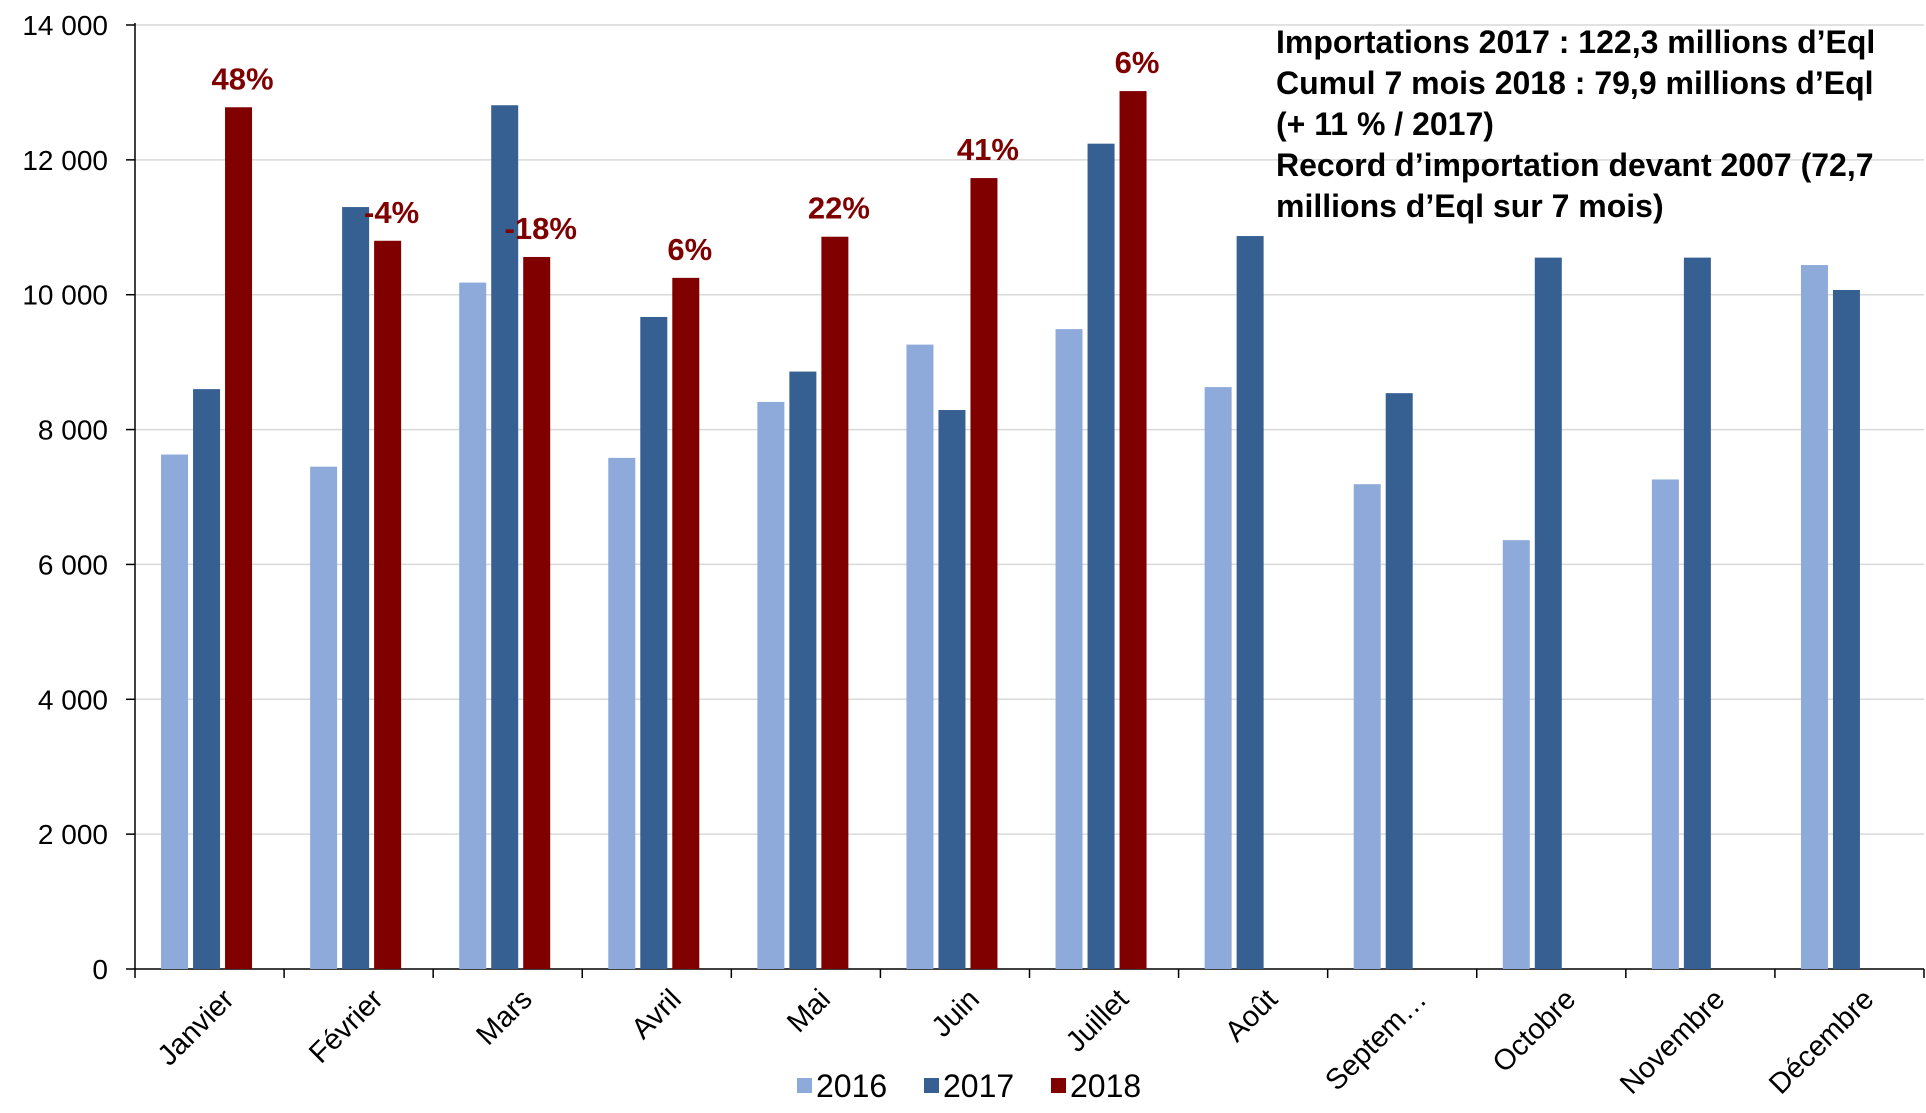 This screenshot has height=1113, width=1926. I want to click on data-label-2018: -18%, so click(541, 228).